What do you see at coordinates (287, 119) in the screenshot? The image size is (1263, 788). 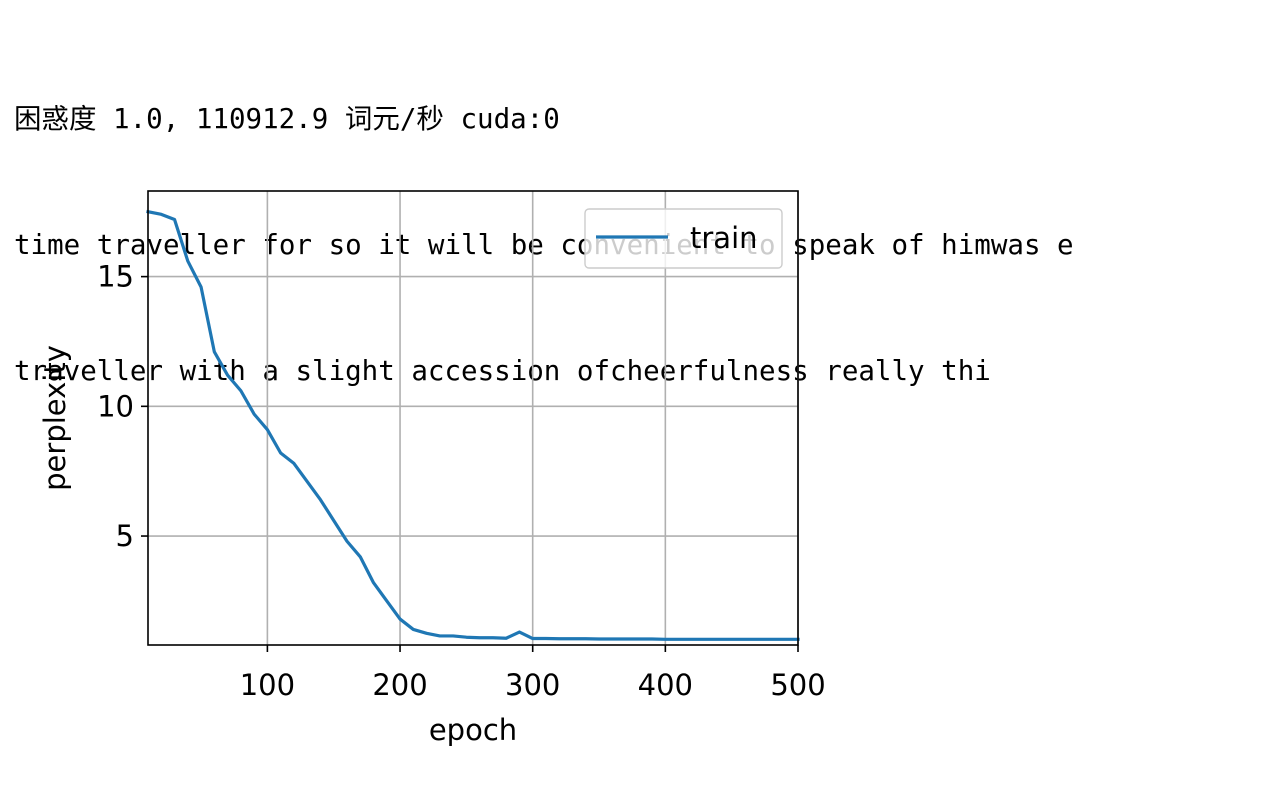 I see `output-line-status: 困惑度 1.0, 110912.9 词元/秒 cuda:0` at bounding box center [287, 119].